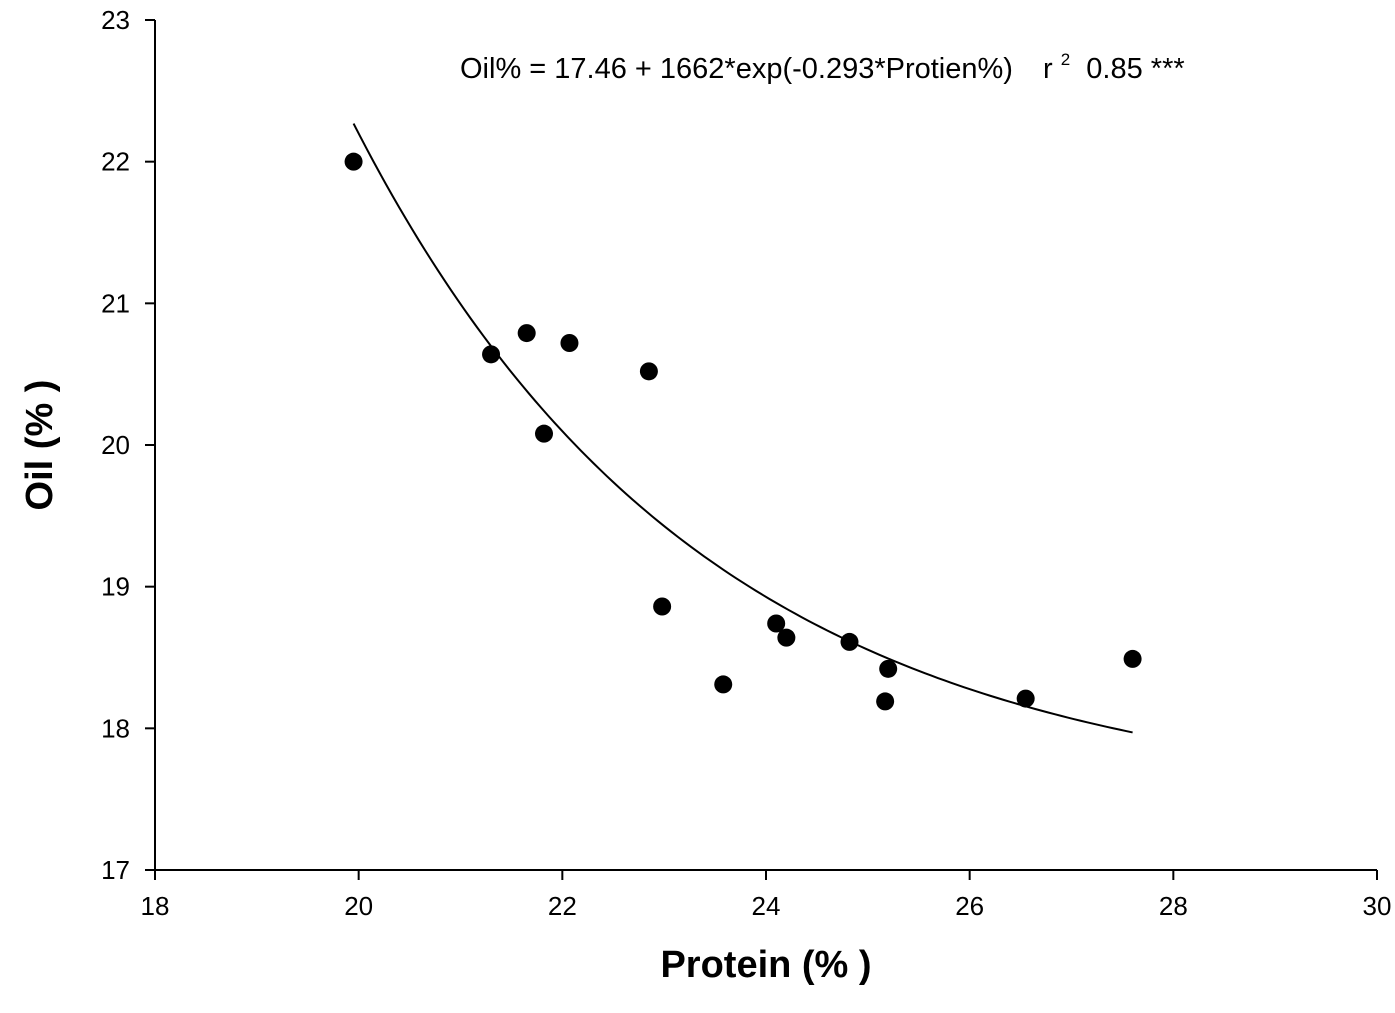 The image size is (1395, 1013). What do you see at coordinates (115, 870) in the screenshot?
I see `y-tick-label-17: 17` at bounding box center [115, 870].